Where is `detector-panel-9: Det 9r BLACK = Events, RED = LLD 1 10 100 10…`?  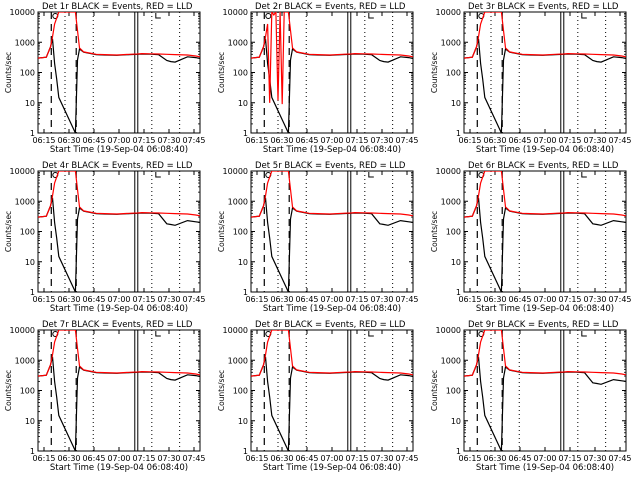 detector-panel-9: Det 9r BLACK = Events, RED = LLD 1 10 100 10… is located at coordinates (531, 396).